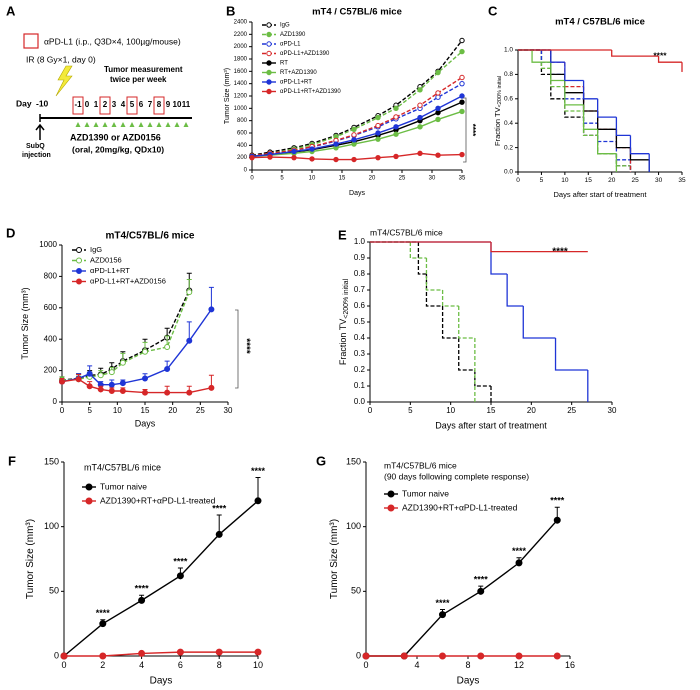  I want to click on y-tick-label: 600, so click(242, 134).